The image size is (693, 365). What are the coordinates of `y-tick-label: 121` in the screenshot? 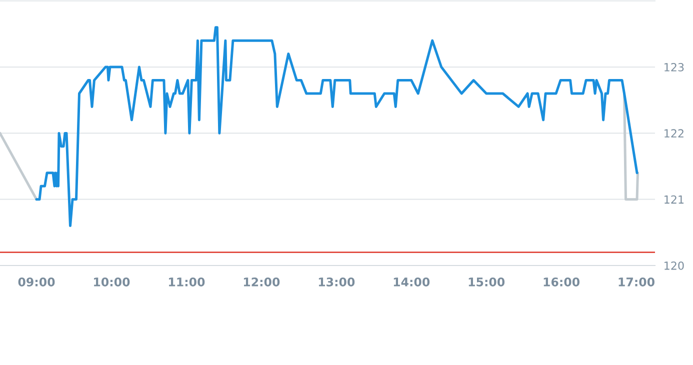 It's located at (674, 199).